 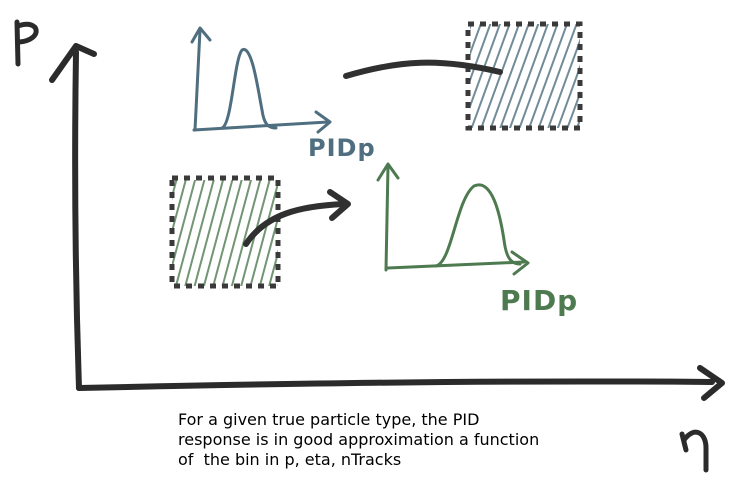 I want to click on bottom-plot-x-arrowhead, so click(x=520, y=263).